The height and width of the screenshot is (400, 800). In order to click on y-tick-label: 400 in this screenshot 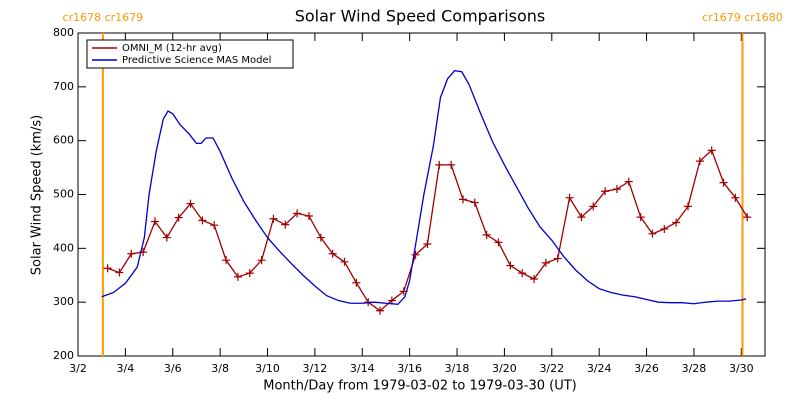, I will do `click(63, 247)`.